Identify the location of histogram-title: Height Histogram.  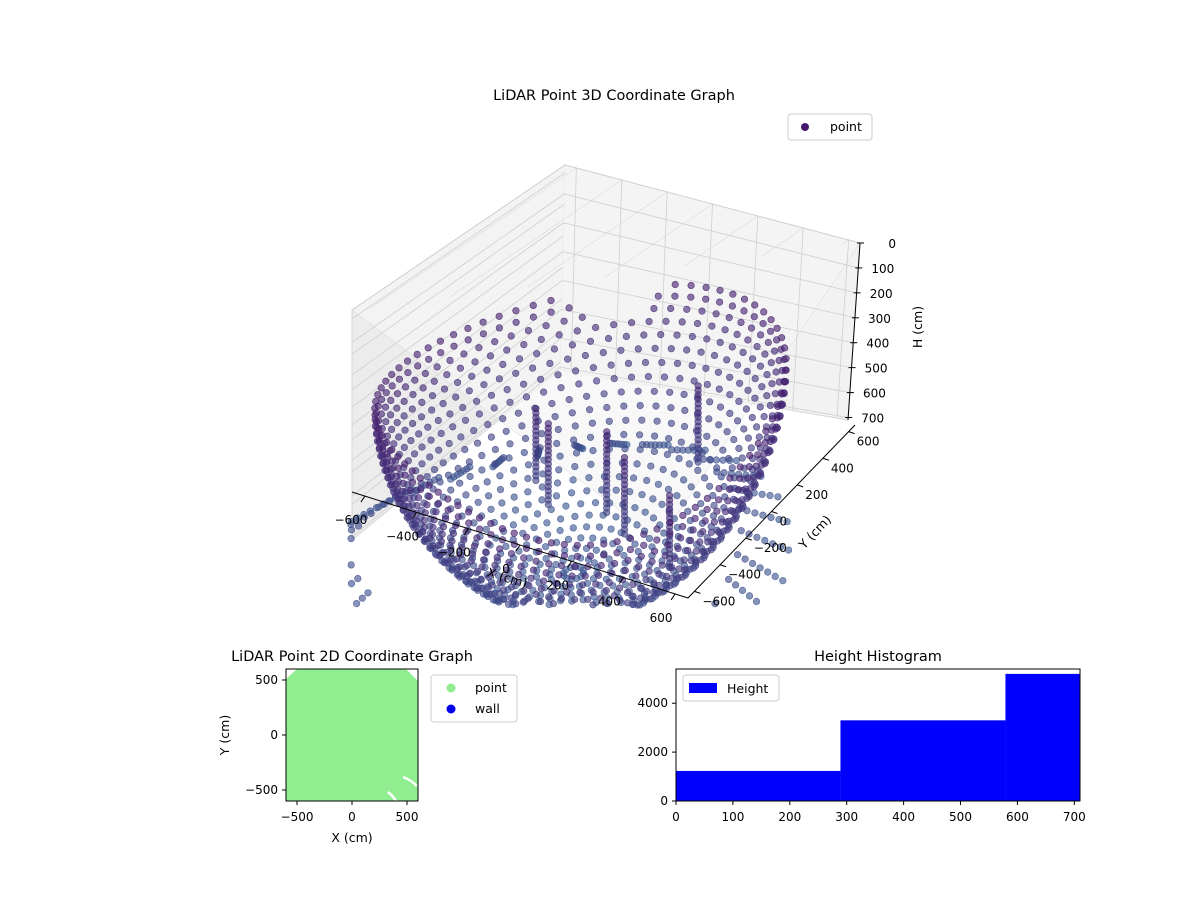
(878, 657).